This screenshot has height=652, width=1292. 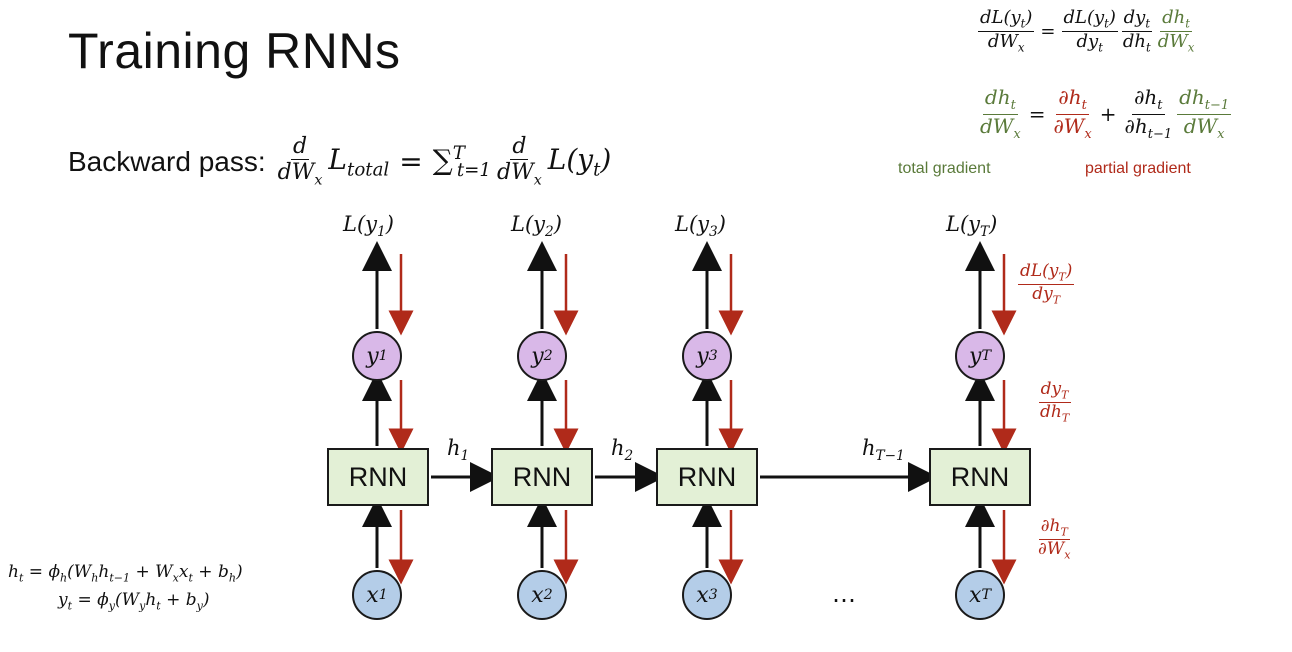 What do you see at coordinates (1138, 168) in the screenshot?
I see `partial-gradient-label: partial gradient` at bounding box center [1138, 168].